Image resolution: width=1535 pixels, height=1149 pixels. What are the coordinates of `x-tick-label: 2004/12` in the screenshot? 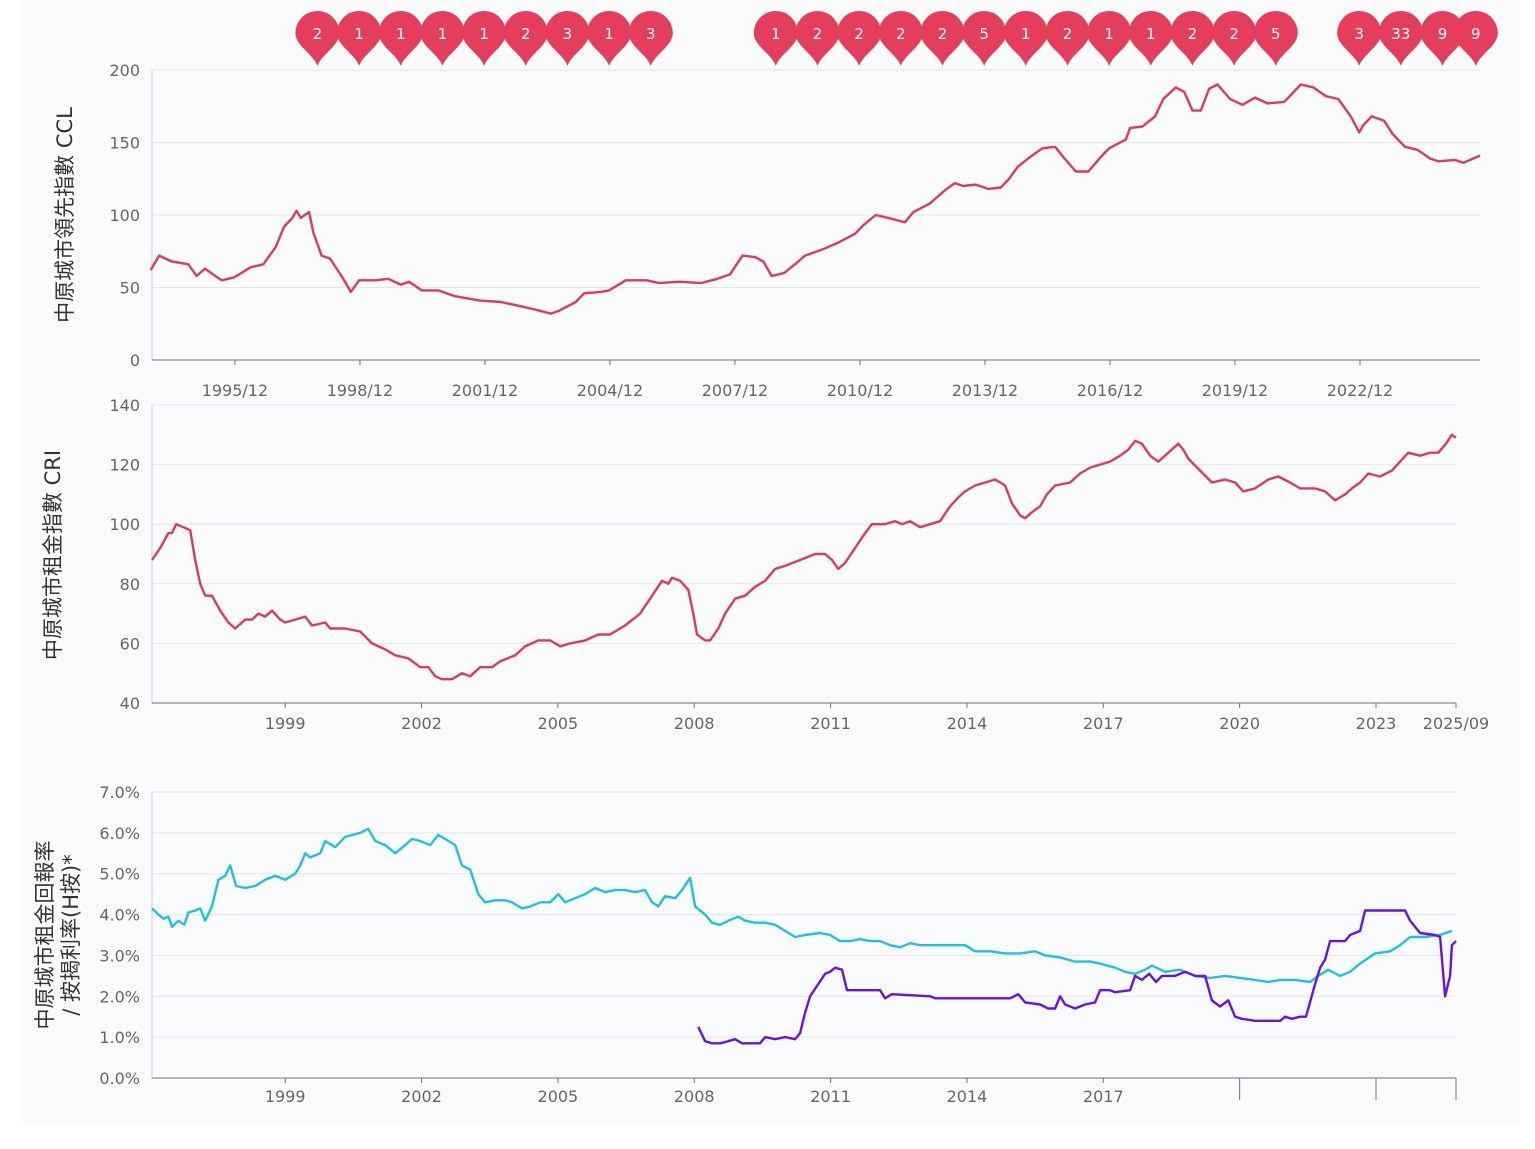 It's located at (610, 390).